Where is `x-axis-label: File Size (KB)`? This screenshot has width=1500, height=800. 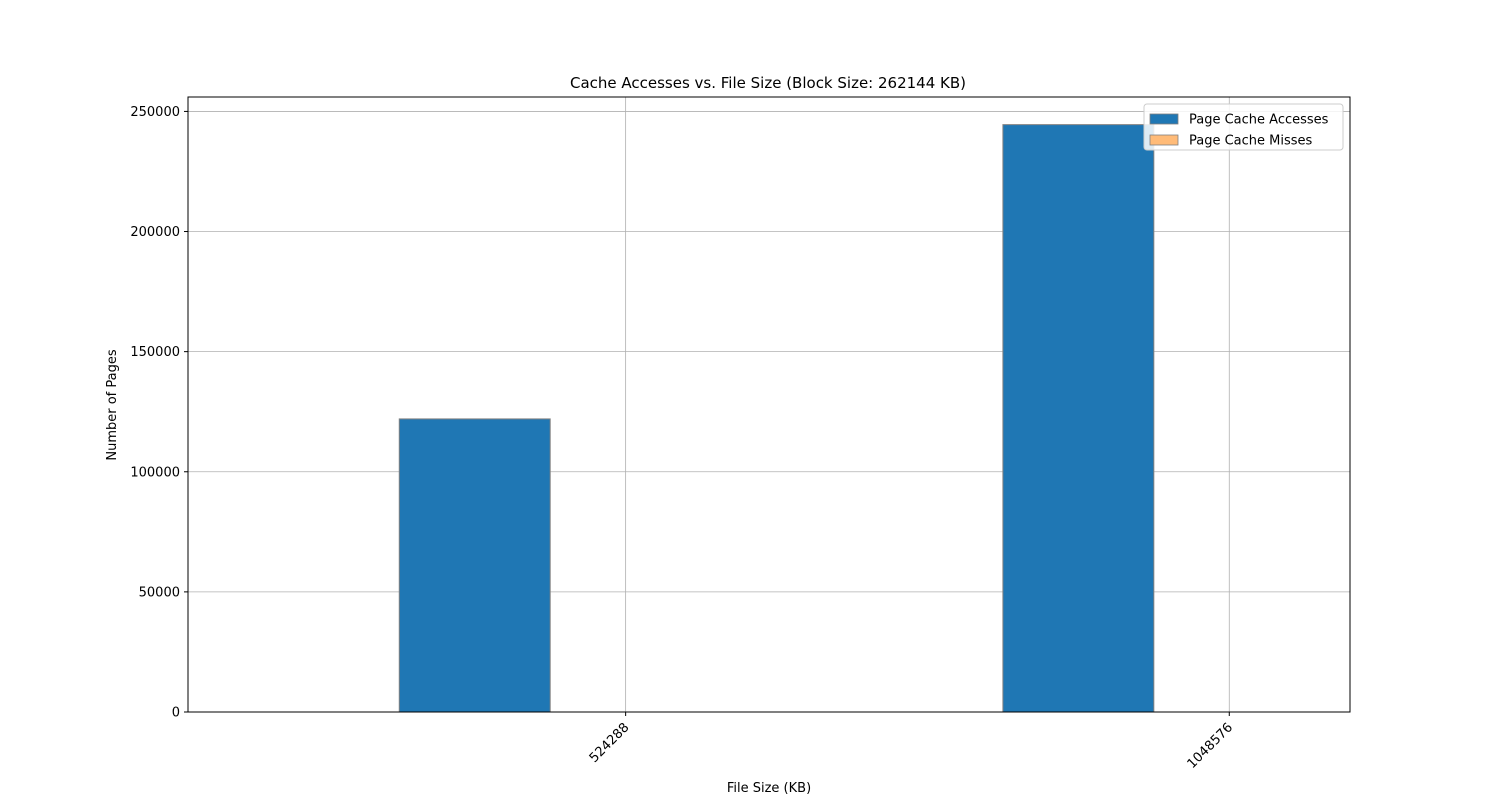 x-axis-label: File Size (KB) is located at coordinates (769, 788).